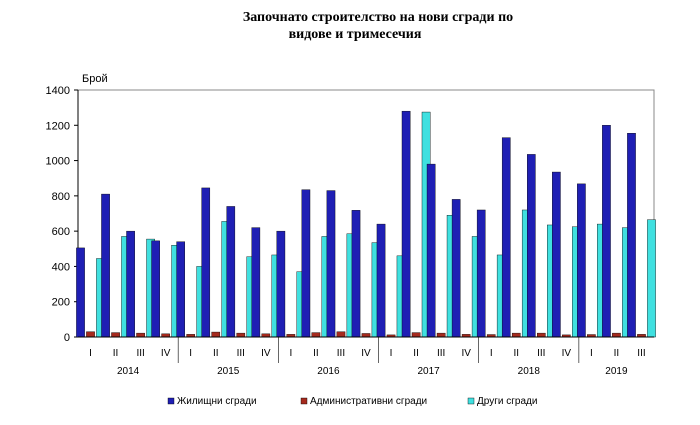 This screenshot has width=700, height=425. What do you see at coordinates (529, 371) in the screenshot?
I see `year-label: 2018` at bounding box center [529, 371].